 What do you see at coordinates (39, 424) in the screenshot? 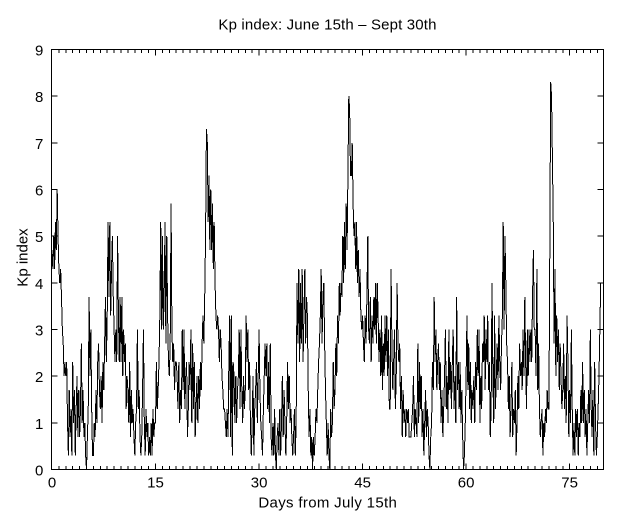
I see `svg-text: 1` at bounding box center [39, 424].